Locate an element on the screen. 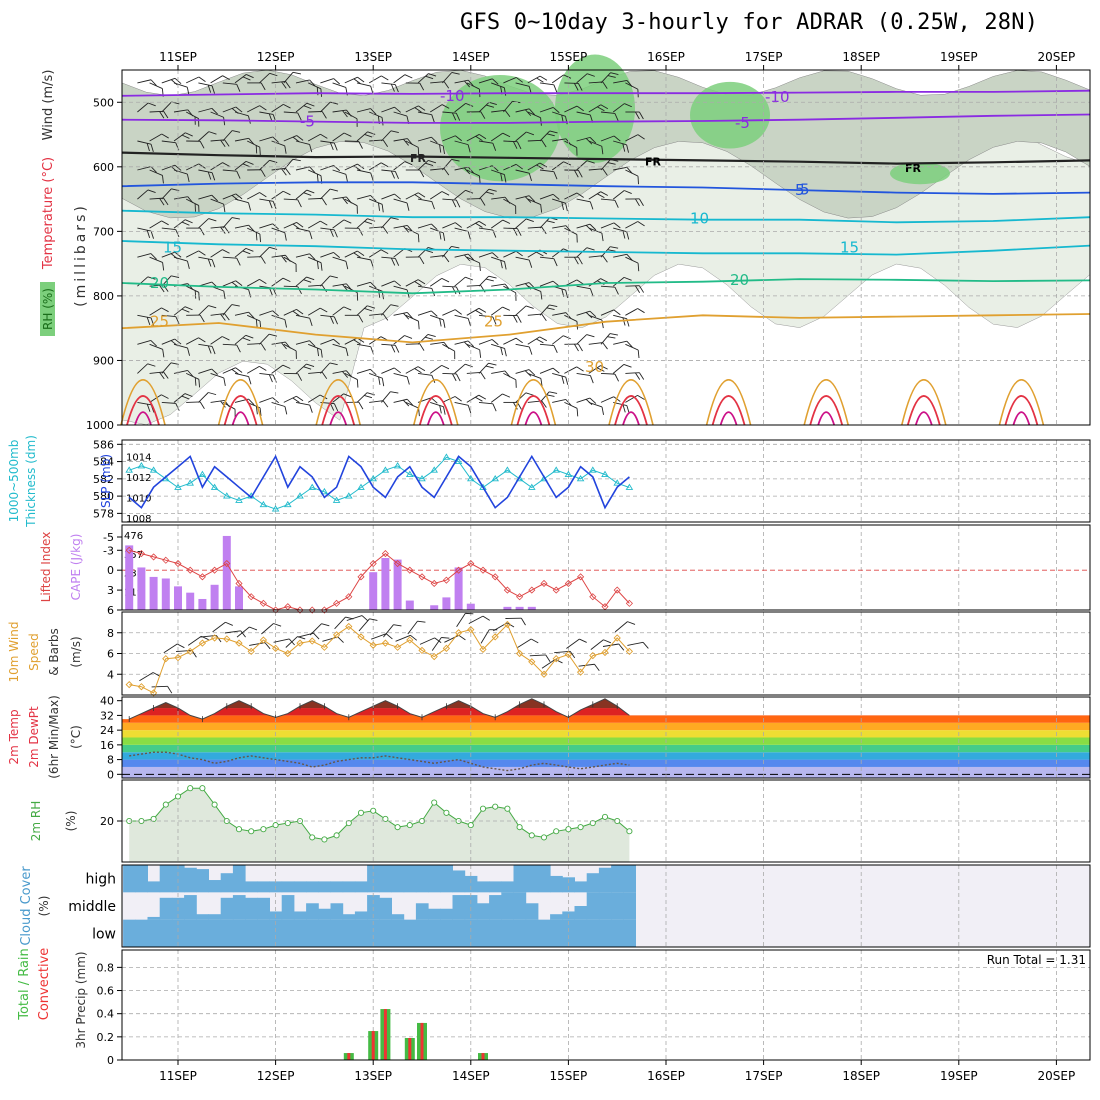 The width and height of the screenshot is (1100, 1100). axis-label-rh2m-units: (%) is located at coordinates (71, 821).